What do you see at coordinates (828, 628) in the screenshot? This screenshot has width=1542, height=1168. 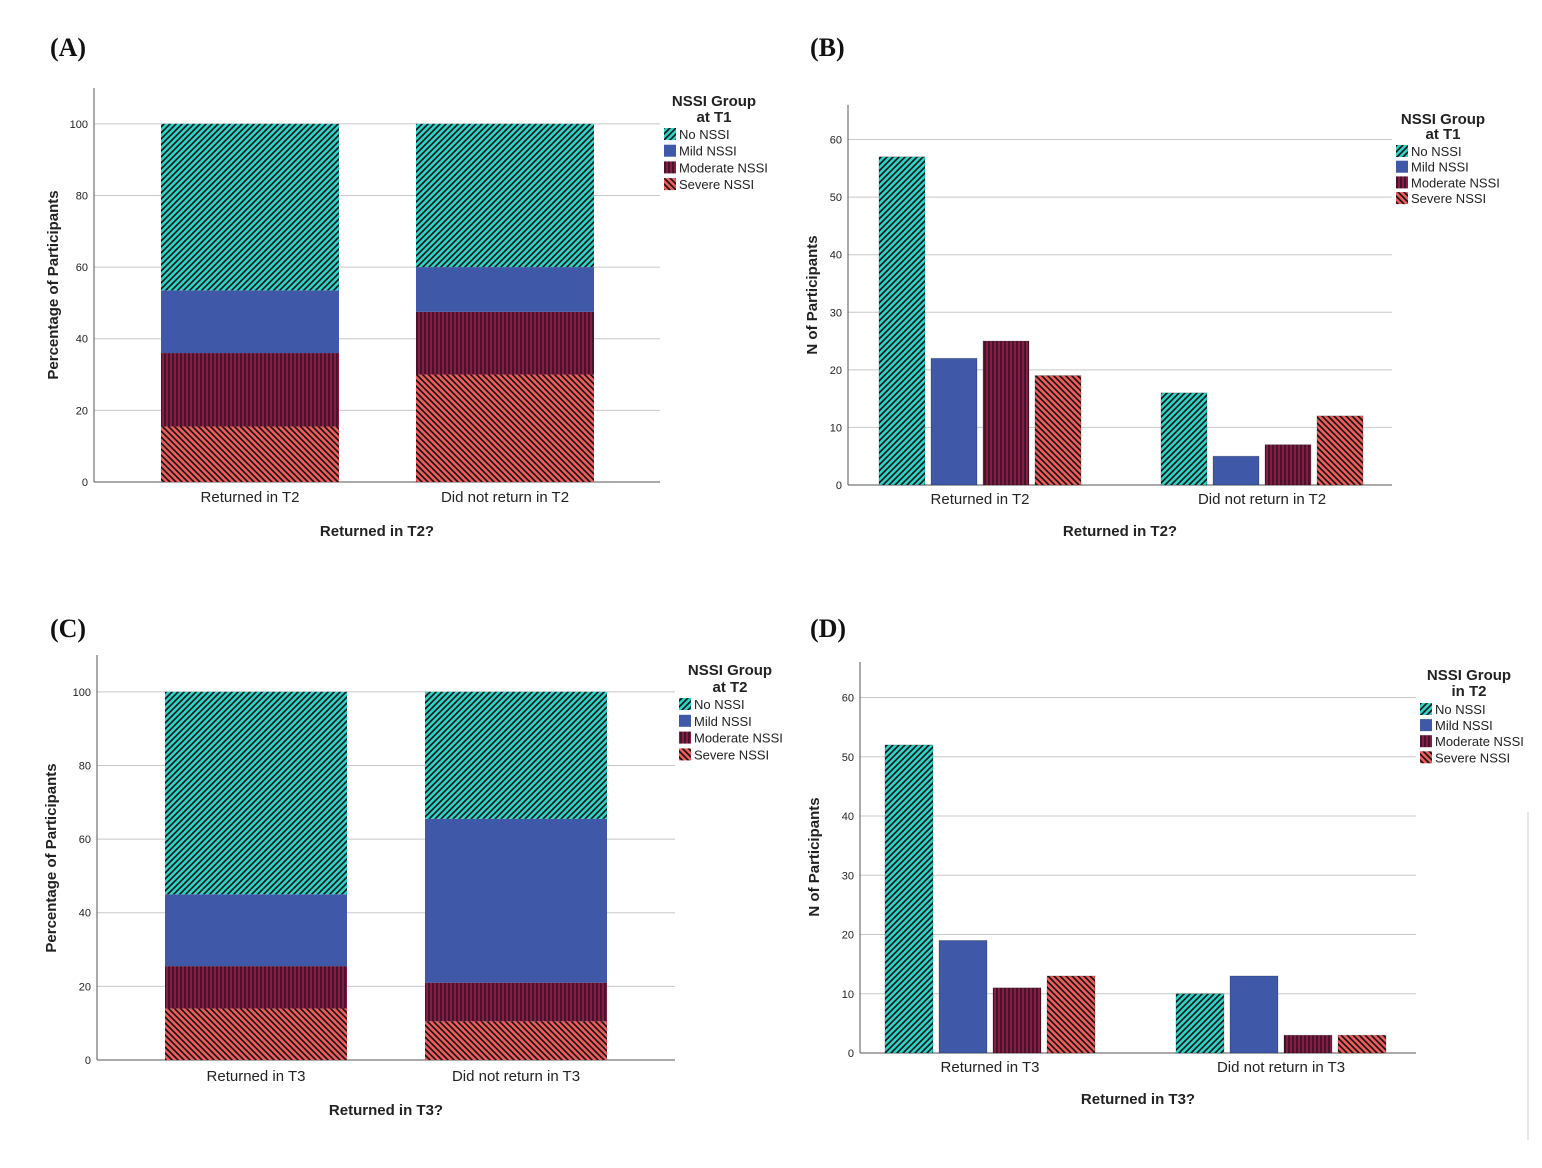 I see `panel-label-d: (D)` at bounding box center [828, 628].